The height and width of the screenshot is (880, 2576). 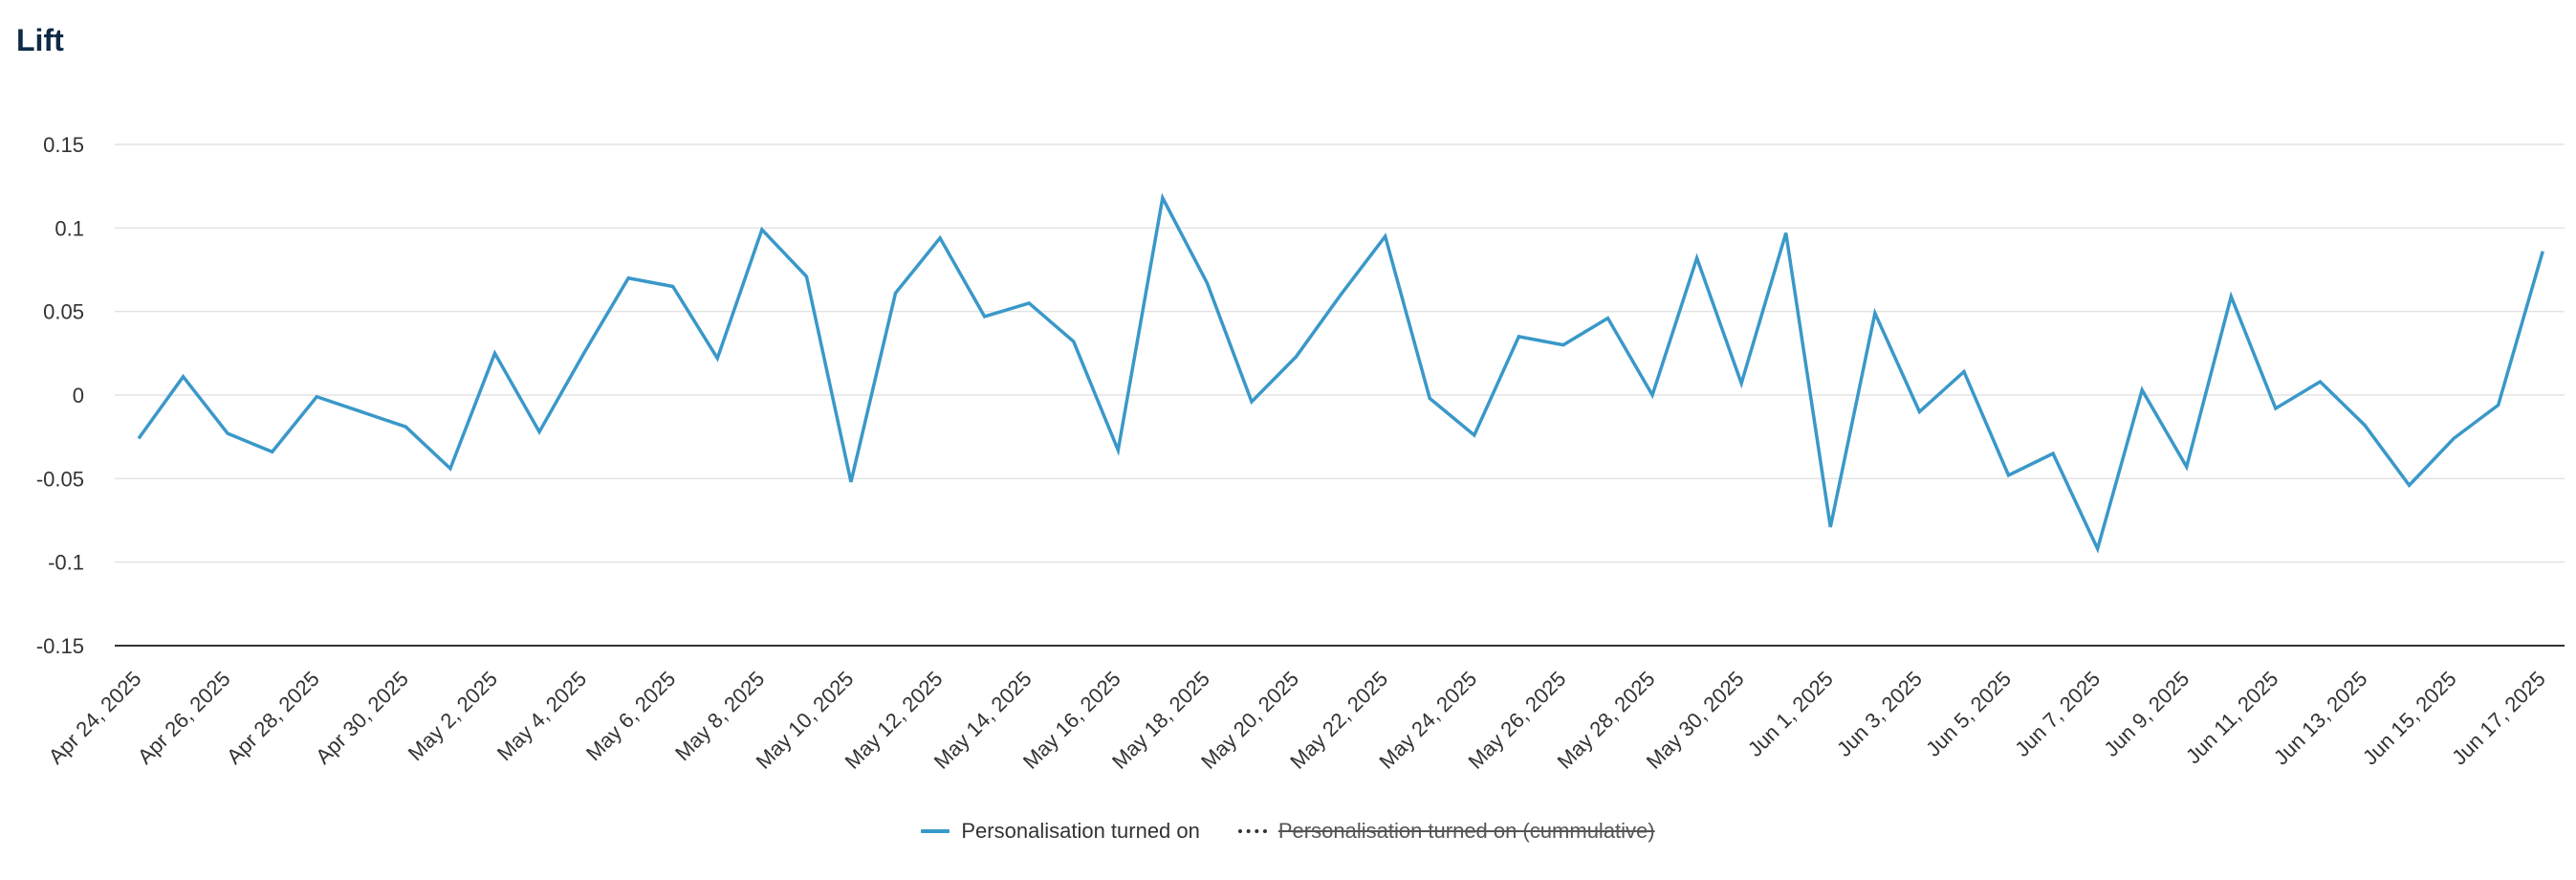 I want to click on y-axis-ticks: 0.15 0.1 0.05 0 -0.05 -0.1 -0.15, so click(x=60, y=395).